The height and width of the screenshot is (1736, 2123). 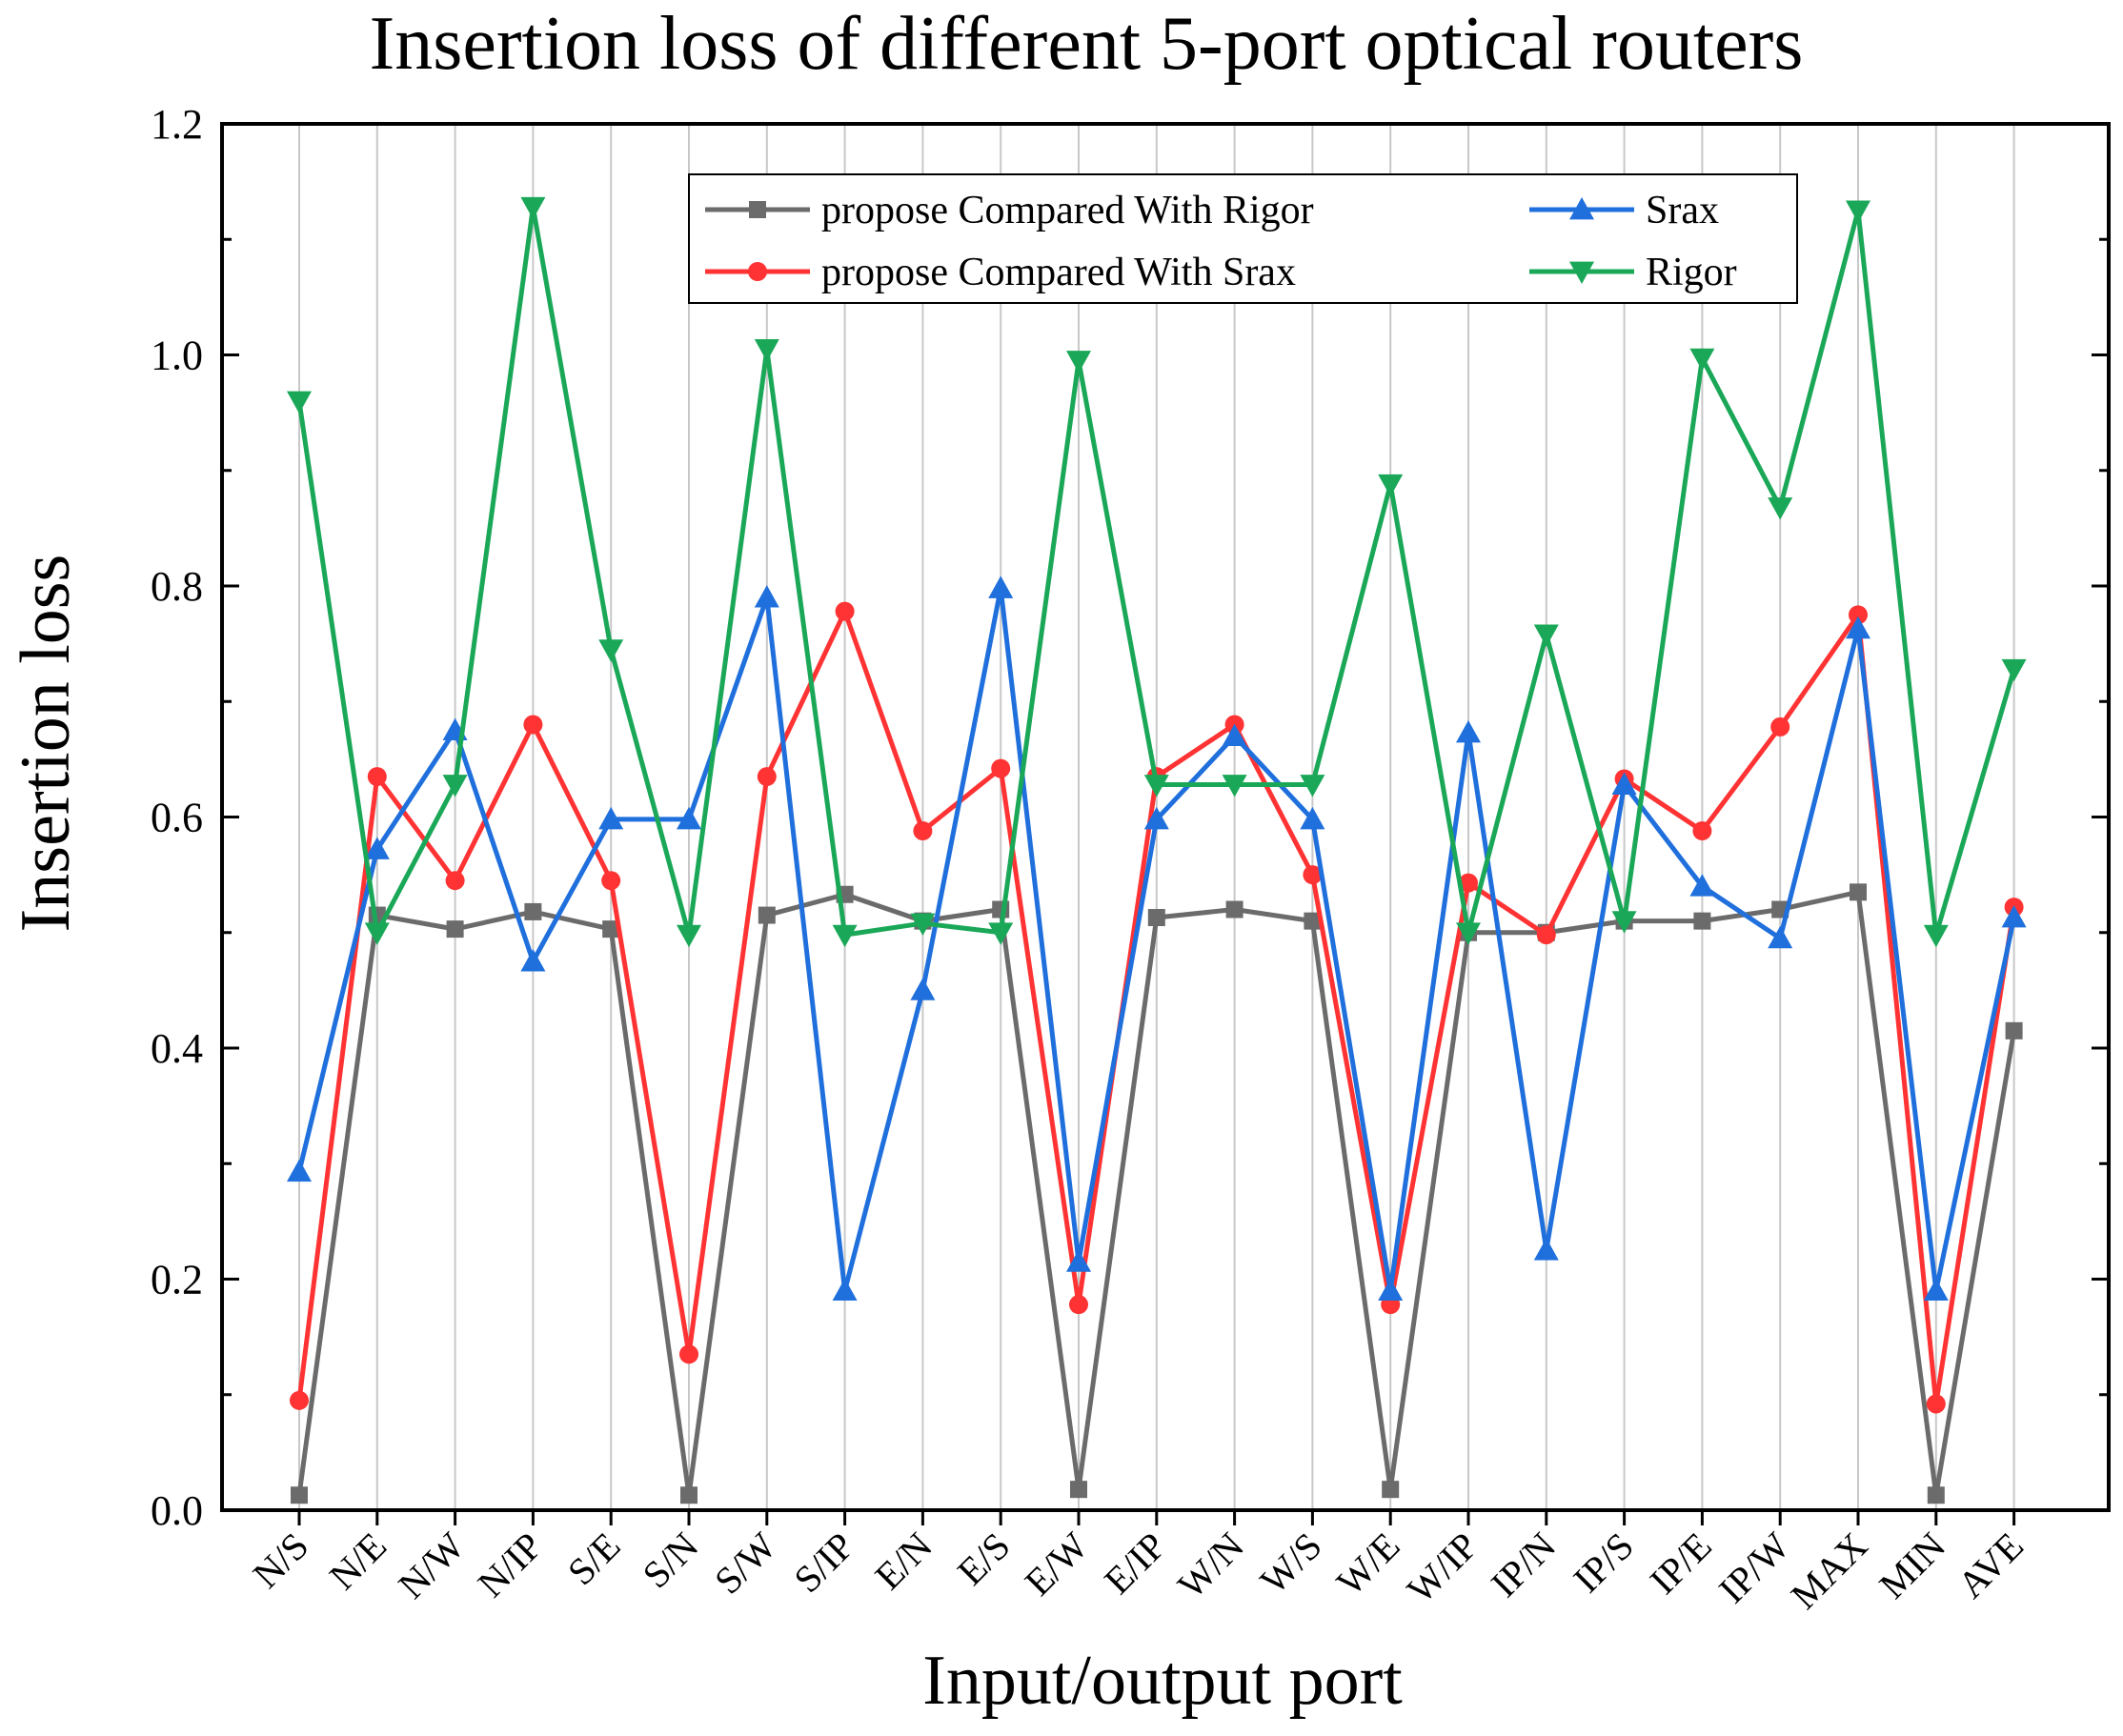 I want to click on x-tick-label: IP/W, so click(x=1754, y=1567).